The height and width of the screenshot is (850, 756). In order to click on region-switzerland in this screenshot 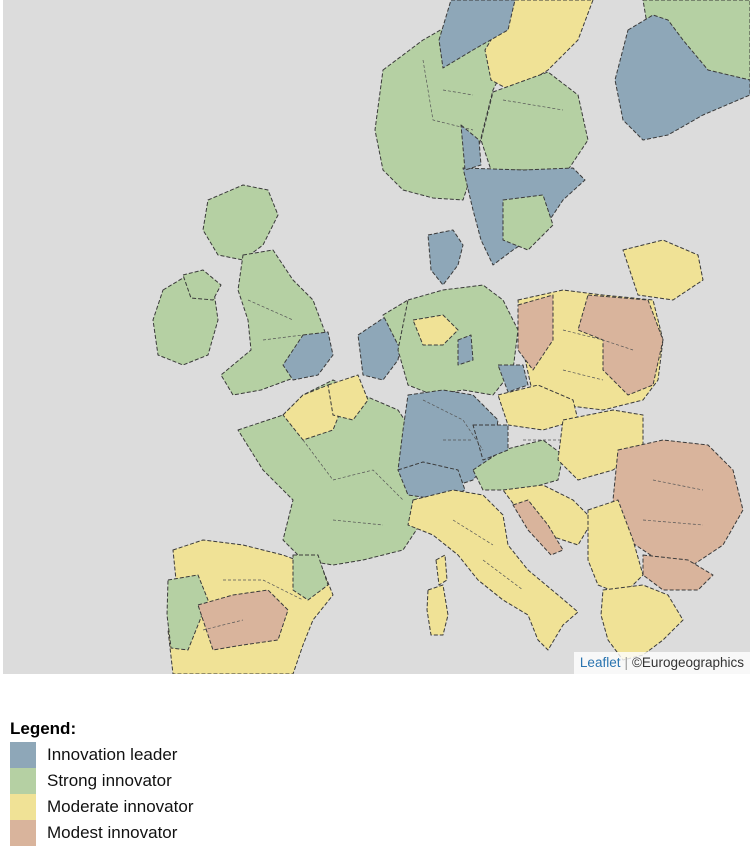, I will do `click(431, 481)`.